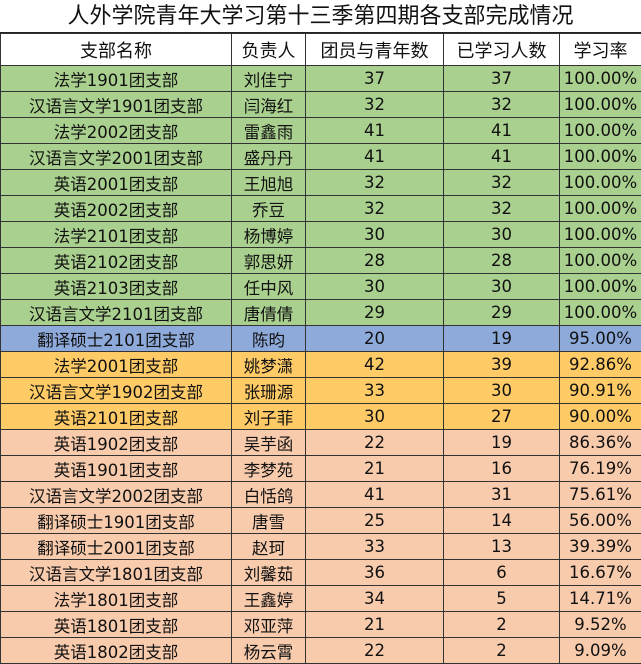  What do you see at coordinates (116, 79) in the screenshot?
I see `branch-cell: 法学1901团支部` at bounding box center [116, 79].